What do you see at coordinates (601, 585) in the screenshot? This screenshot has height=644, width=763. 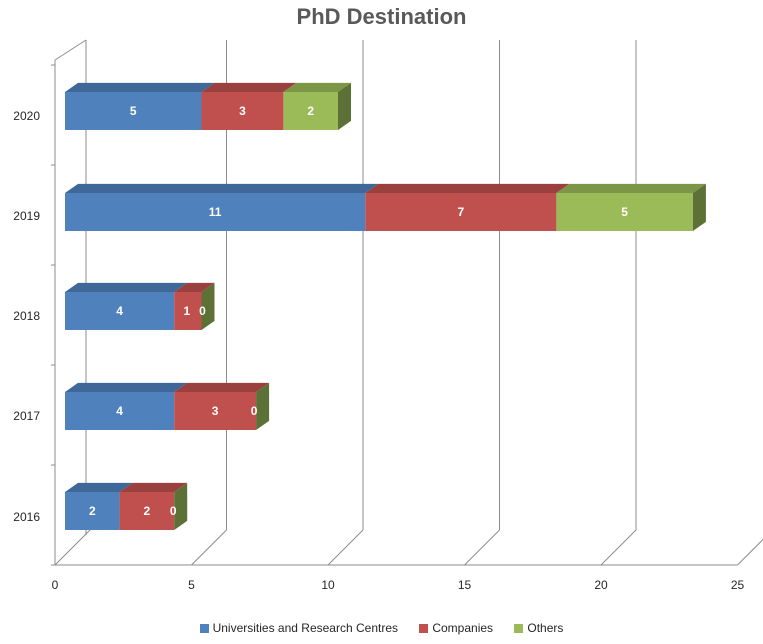 I see `x-tick-label-20: 20` at bounding box center [601, 585].